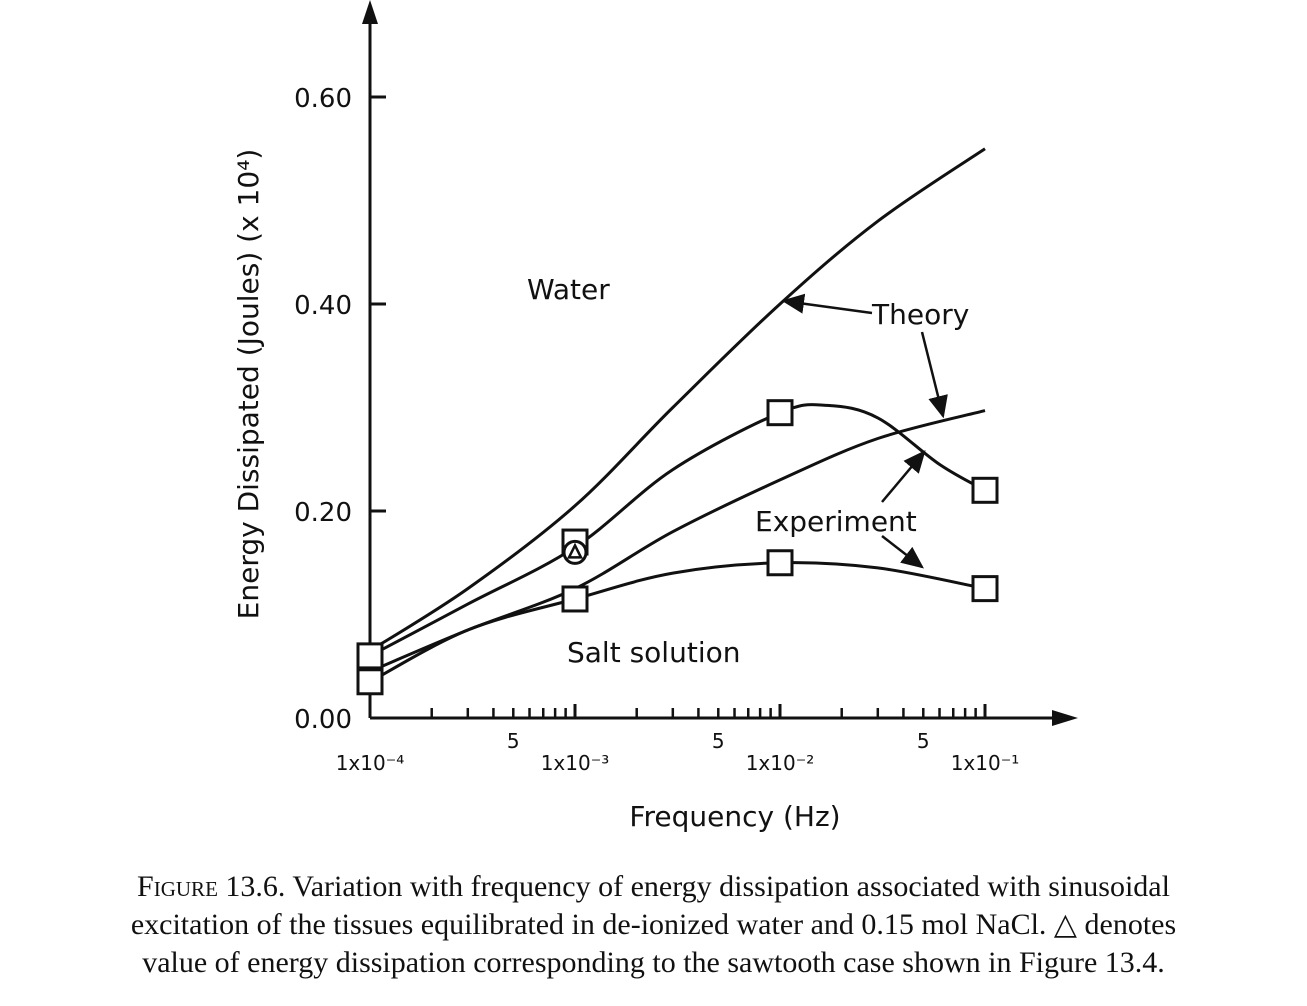  What do you see at coordinates (734, 816) in the screenshot?
I see `x-axis-label: Frequency (Hz)` at bounding box center [734, 816].